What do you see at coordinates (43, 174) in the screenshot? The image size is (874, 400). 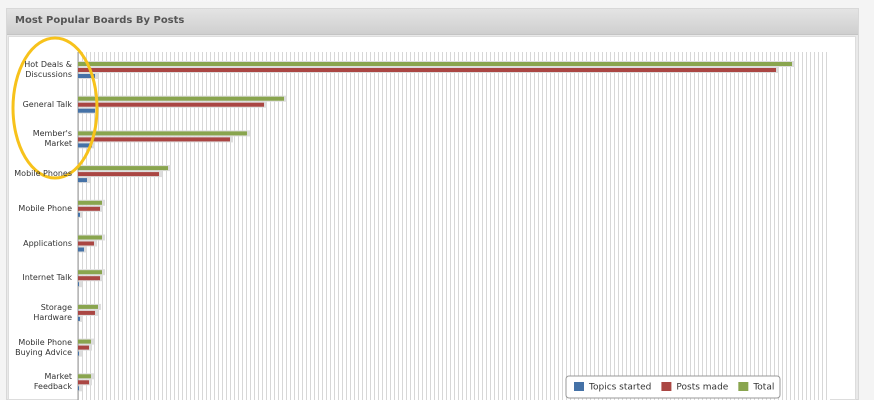 I see `y-tick-label: Mobile Phones` at bounding box center [43, 174].